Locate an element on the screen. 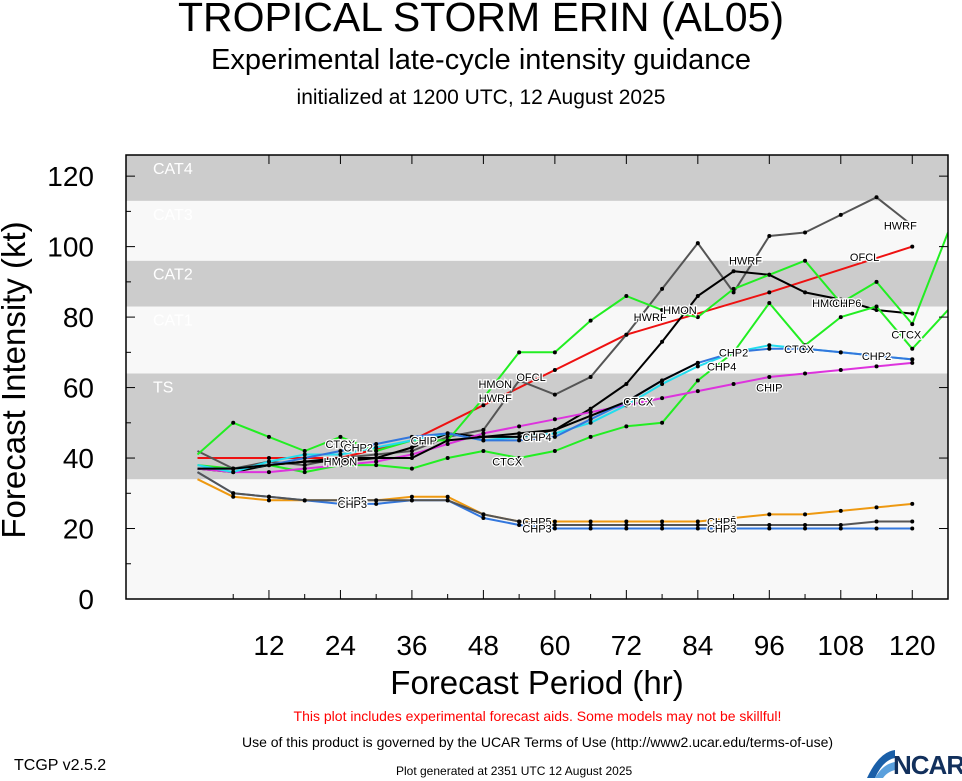 The width and height of the screenshot is (962, 781). chart-title: TROPICAL STORM ERIN (AL05) is located at coordinates (480, 20).